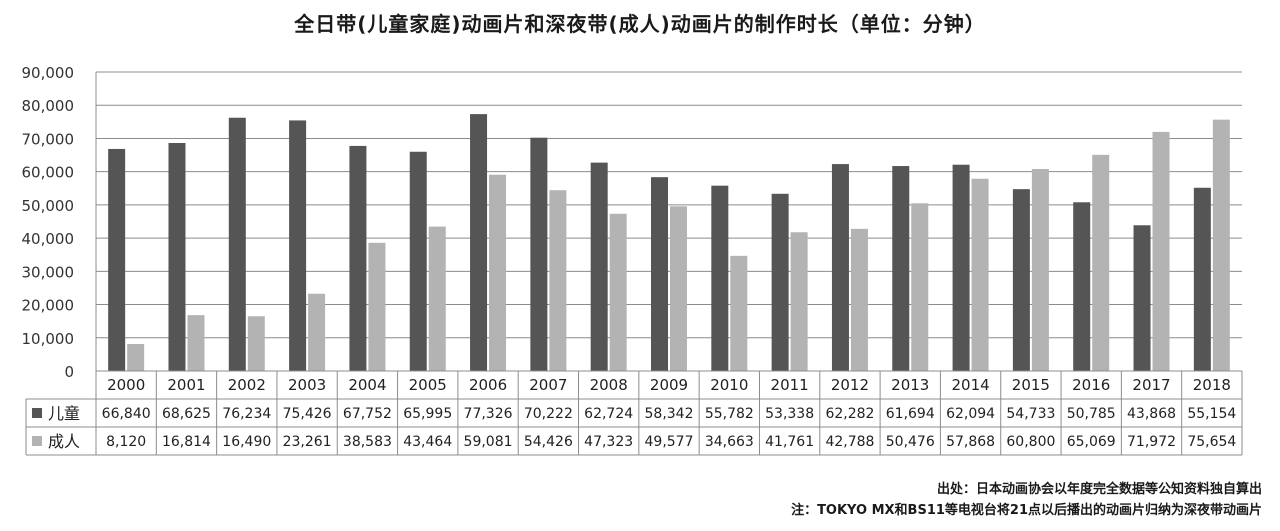 The image size is (1280, 531). What do you see at coordinates (427, 442) in the screenshot?
I see `data-label: 43,464` at bounding box center [427, 442].